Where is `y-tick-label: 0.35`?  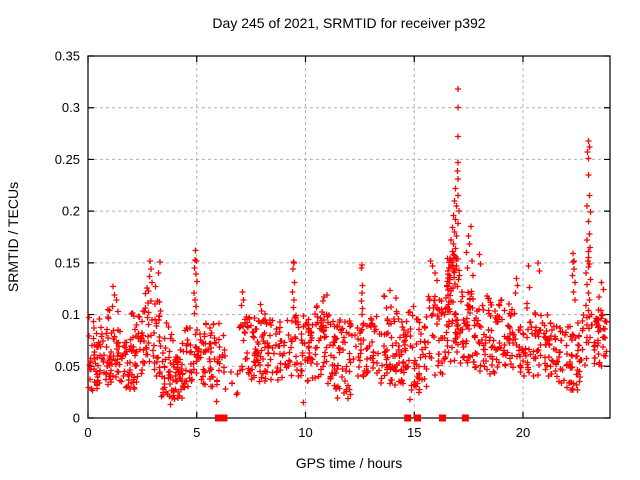 y-tick-label: 0.35 is located at coordinates (67, 56).